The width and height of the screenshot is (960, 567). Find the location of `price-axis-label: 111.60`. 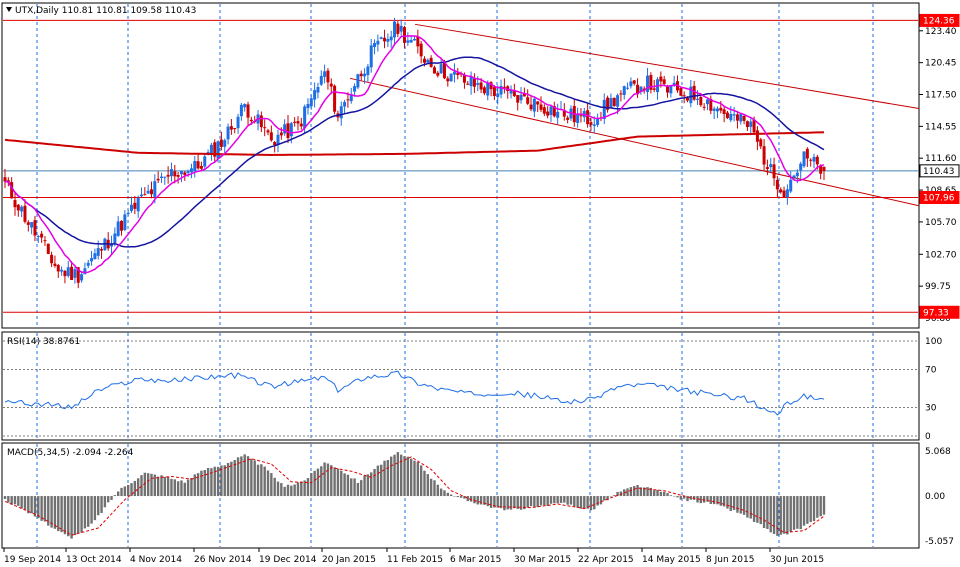

price-axis-label: 111.60 is located at coordinates (941, 159).